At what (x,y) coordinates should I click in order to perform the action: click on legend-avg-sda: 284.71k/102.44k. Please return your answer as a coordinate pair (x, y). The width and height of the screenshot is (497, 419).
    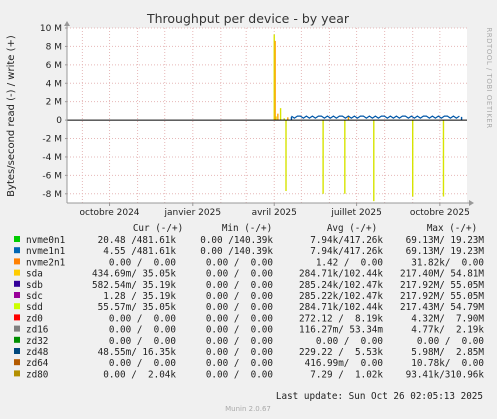
    Looking at the image, I should click on (341, 274).